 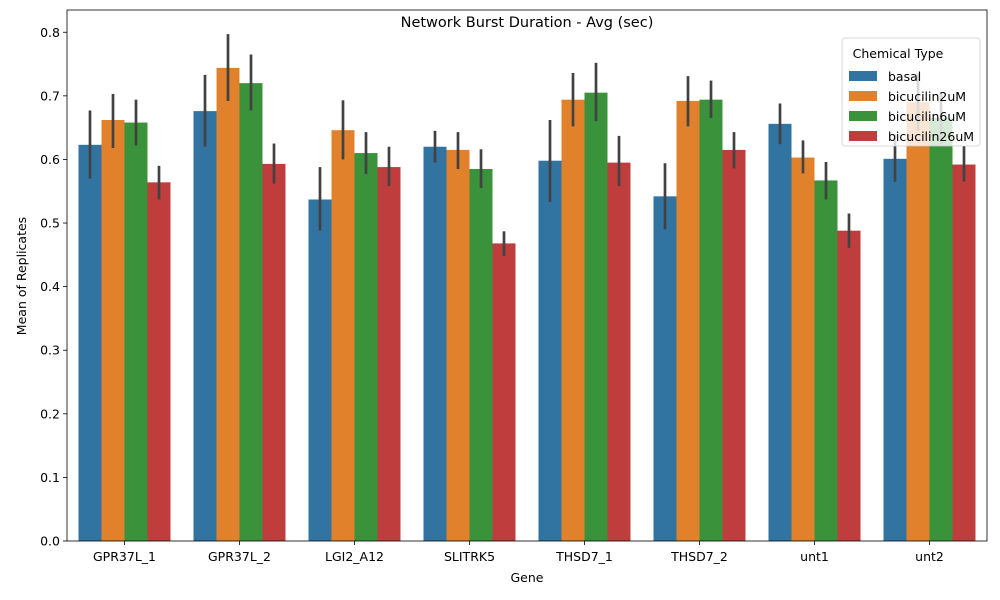 I want to click on bar-bicucilin2uM-LGI2_A12, so click(x=343, y=335).